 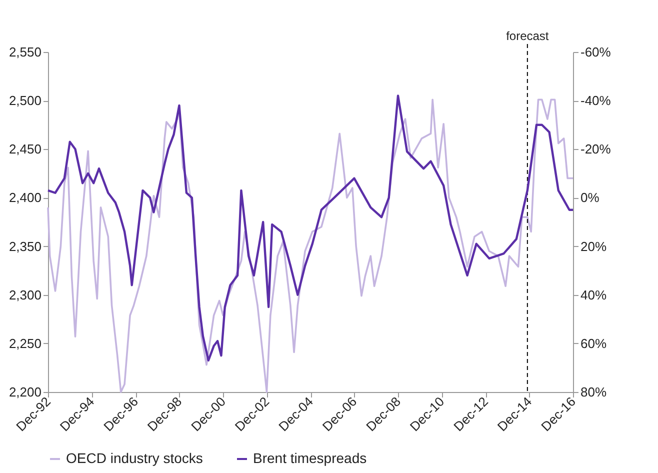 What do you see at coordinates (528, 36) in the screenshot?
I see `ref-line-label: forecast` at bounding box center [528, 36].